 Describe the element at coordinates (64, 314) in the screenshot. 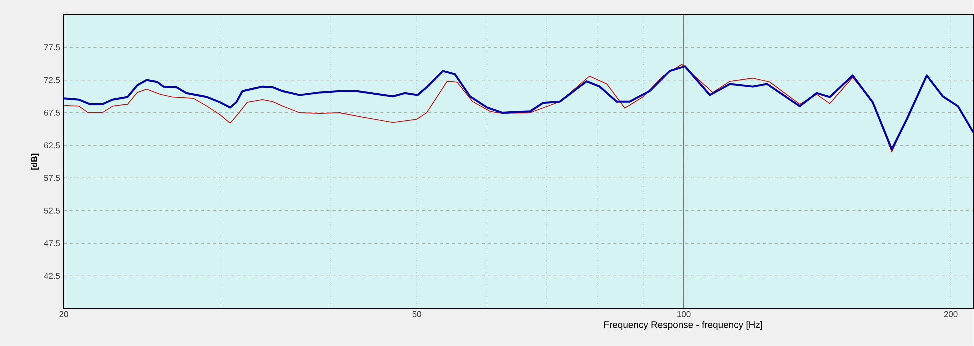

I see `x-tick-label: 20` at that location.